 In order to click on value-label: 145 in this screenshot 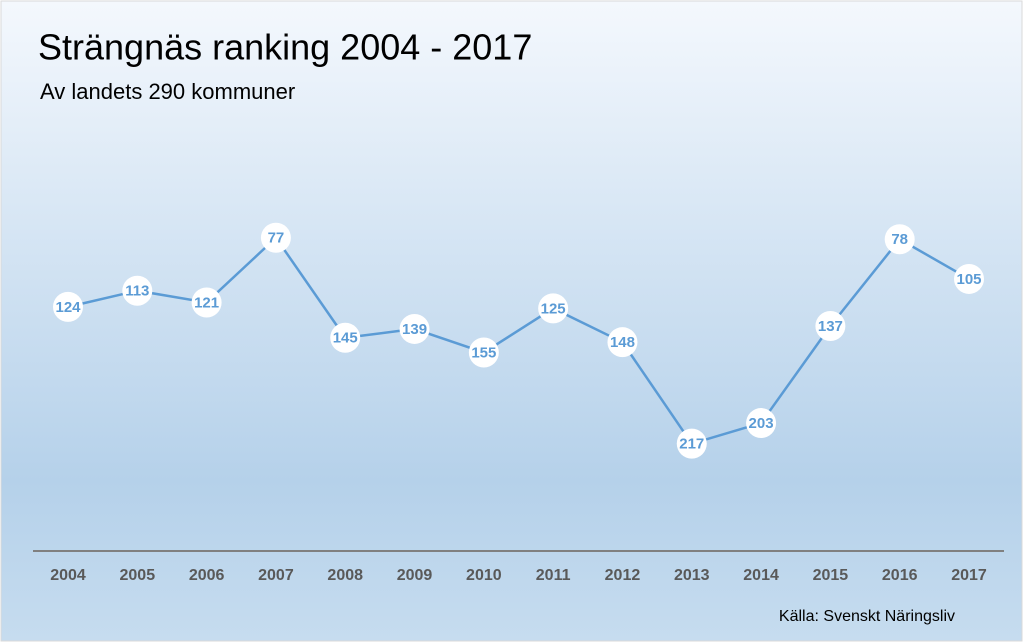, I will do `click(345, 338)`.